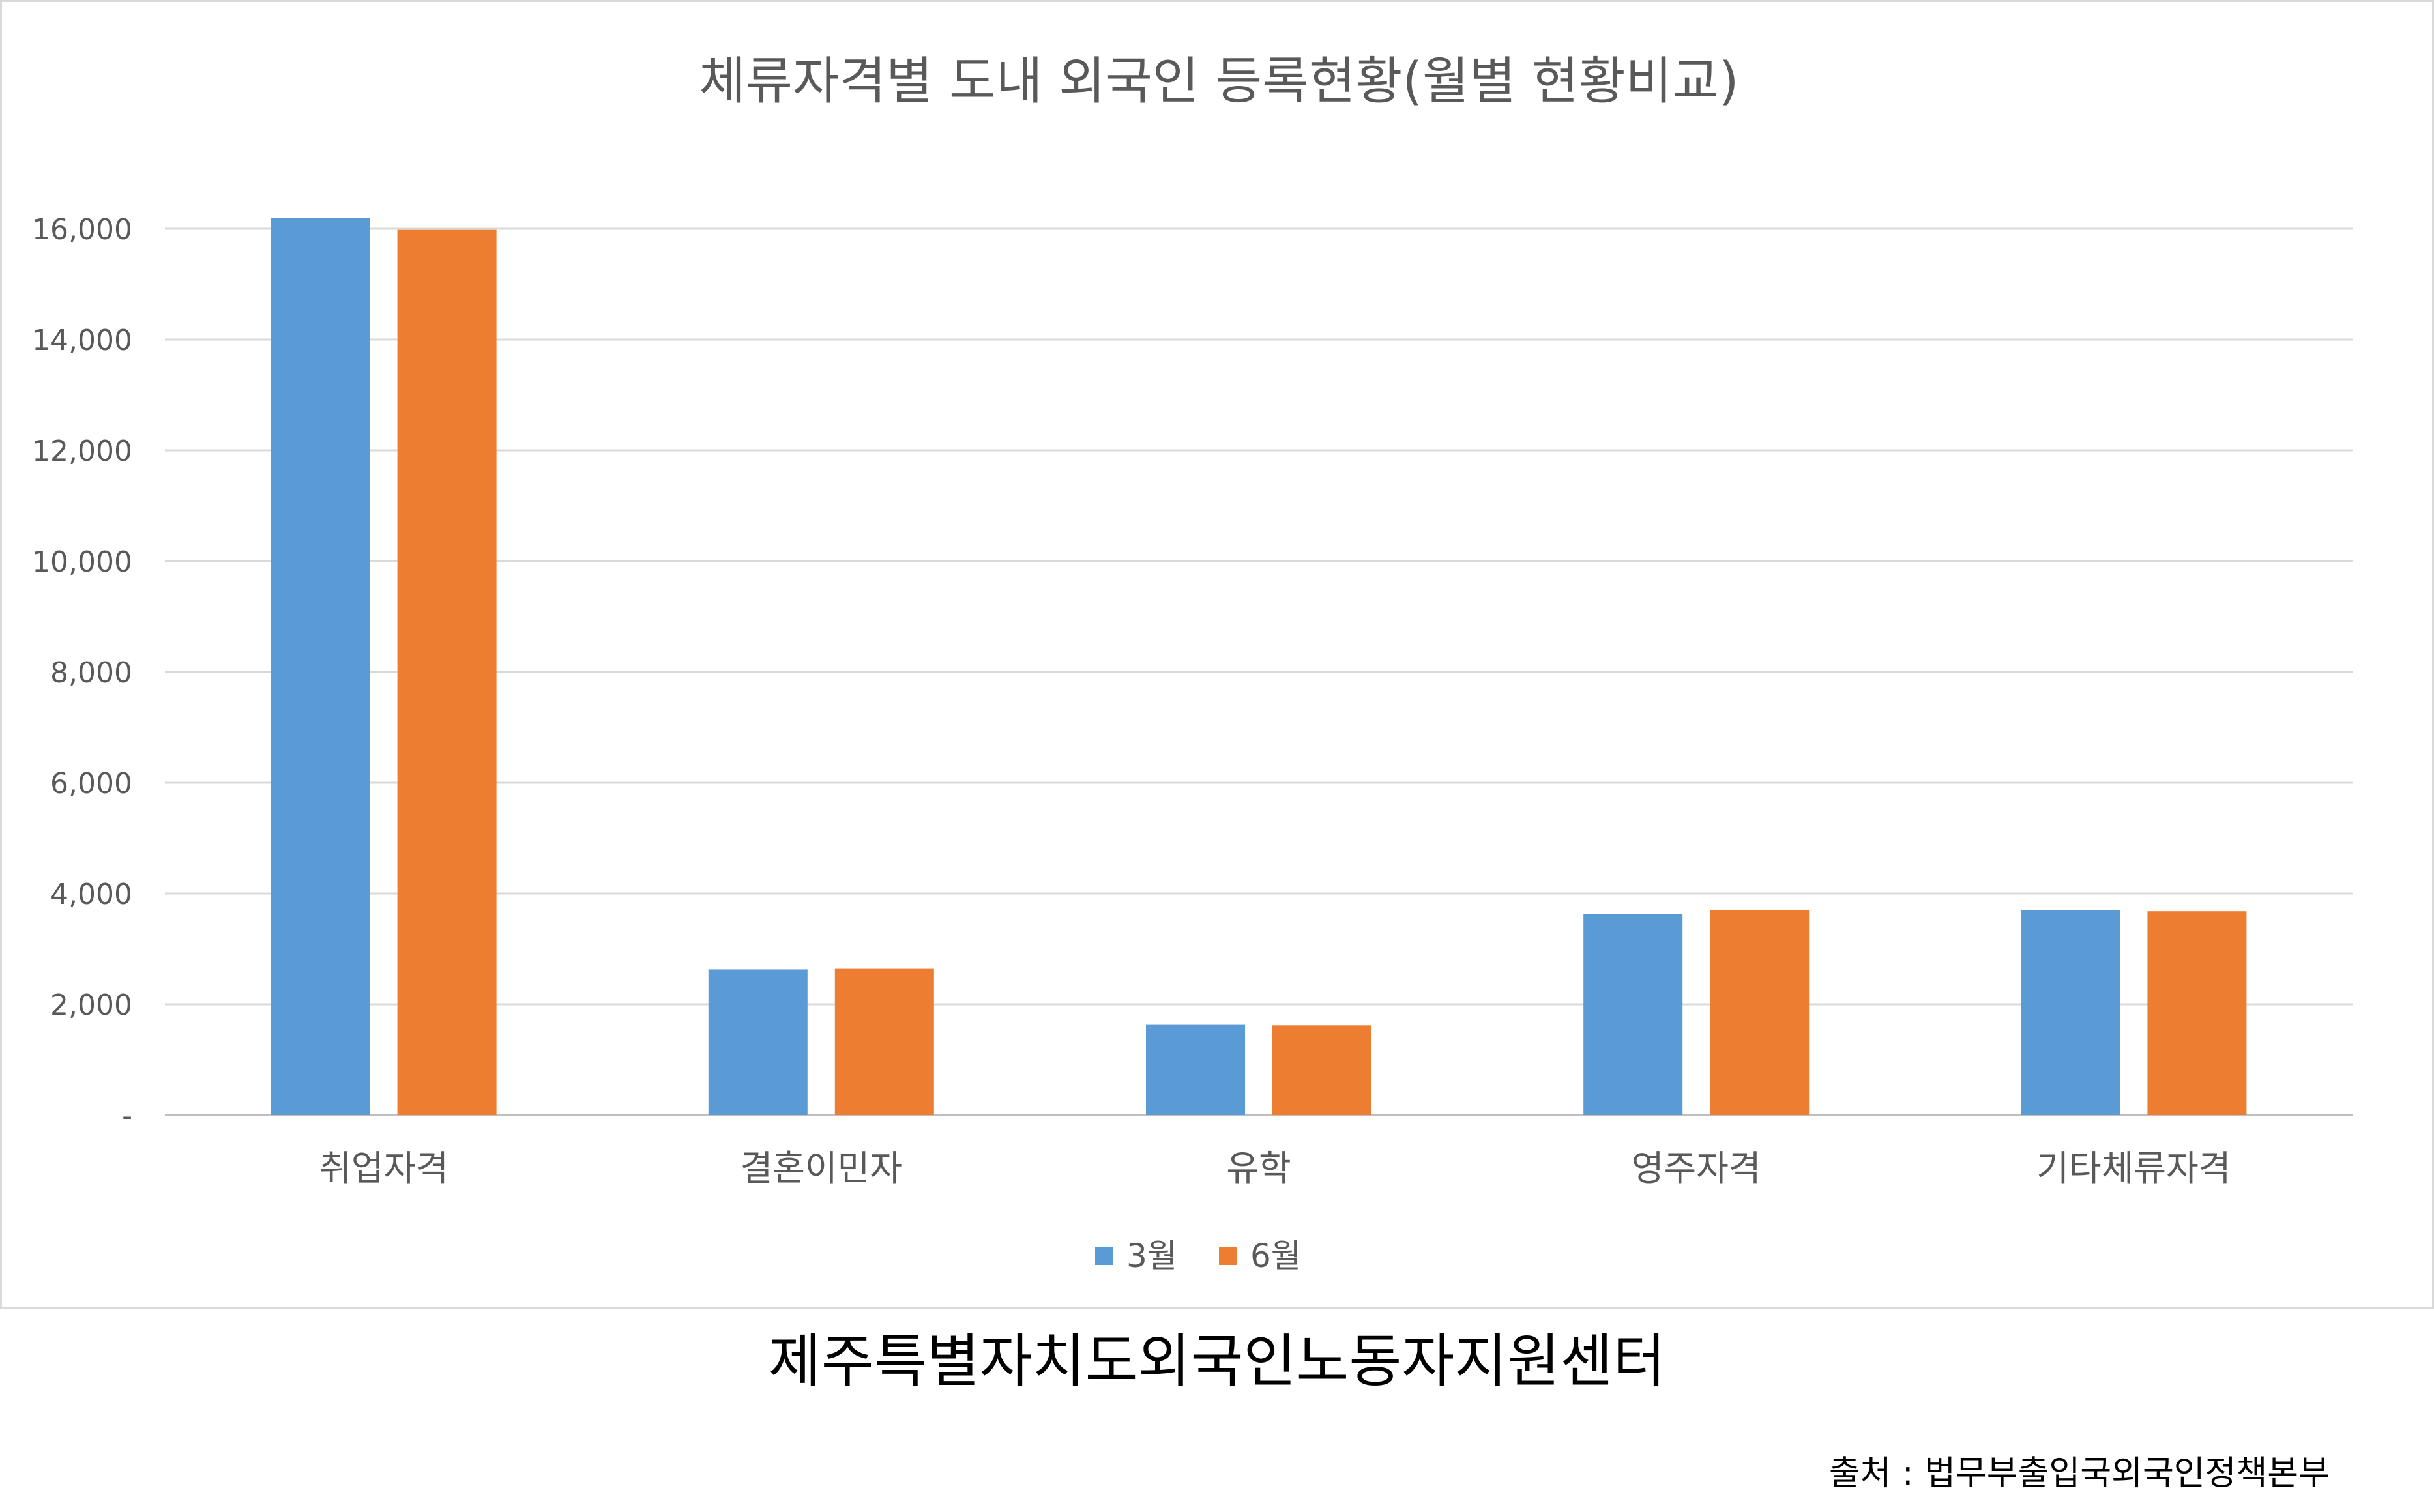 The height and width of the screenshot is (1512, 2434). Describe the element at coordinates (1258, 1168) in the screenshot. I see `x-category-label: 유학` at that location.